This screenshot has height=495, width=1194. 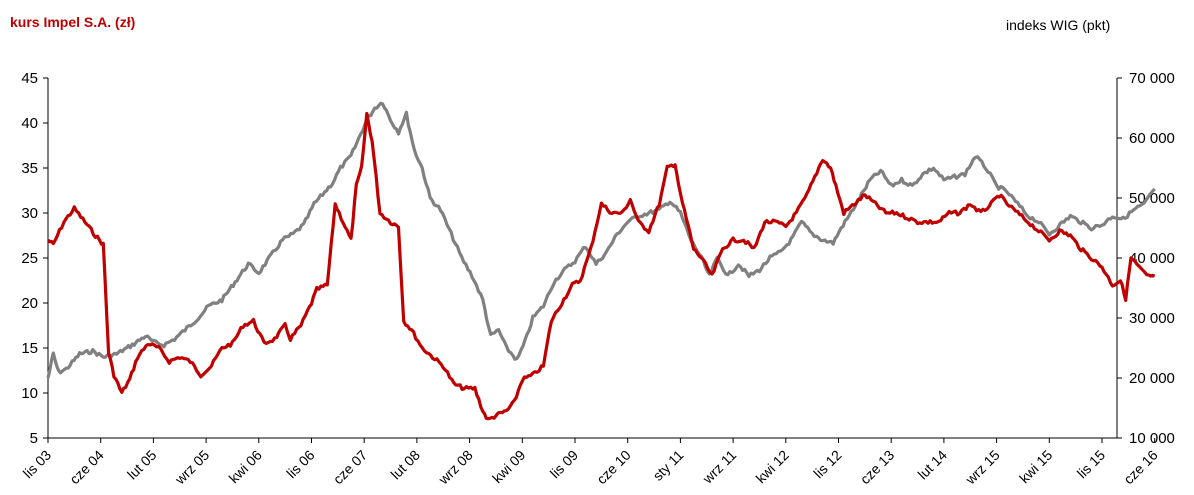 I want to click on x-tick-label: cze 10, so click(x=613, y=467).